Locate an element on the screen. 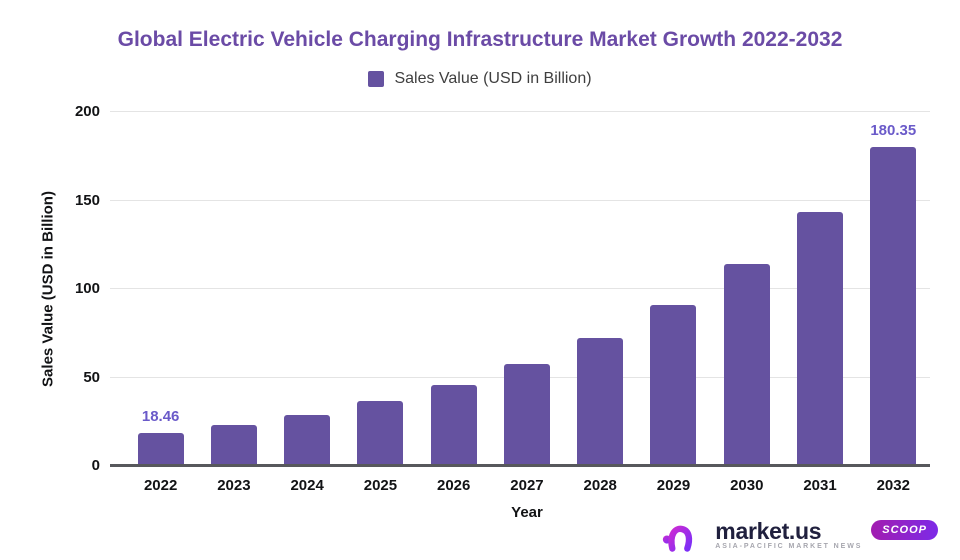 This screenshot has width=960, height=560. x-tick-label-2031: 2031 is located at coordinates (820, 485).